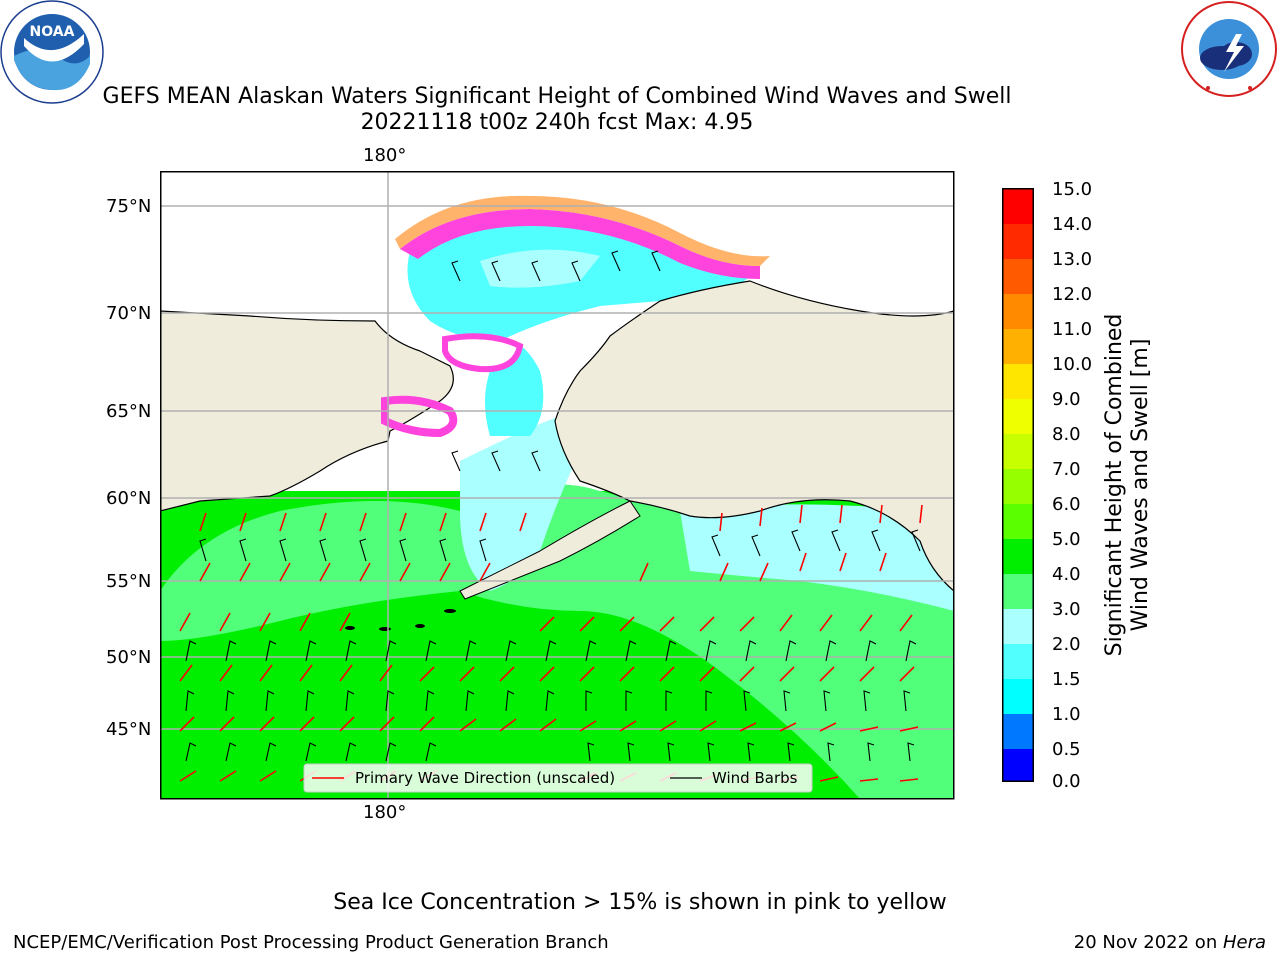 This screenshot has width=1280, height=960. Describe the element at coordinates (129, 206) in the screenshot. I see `lat-label-75: 75°N` at that location.